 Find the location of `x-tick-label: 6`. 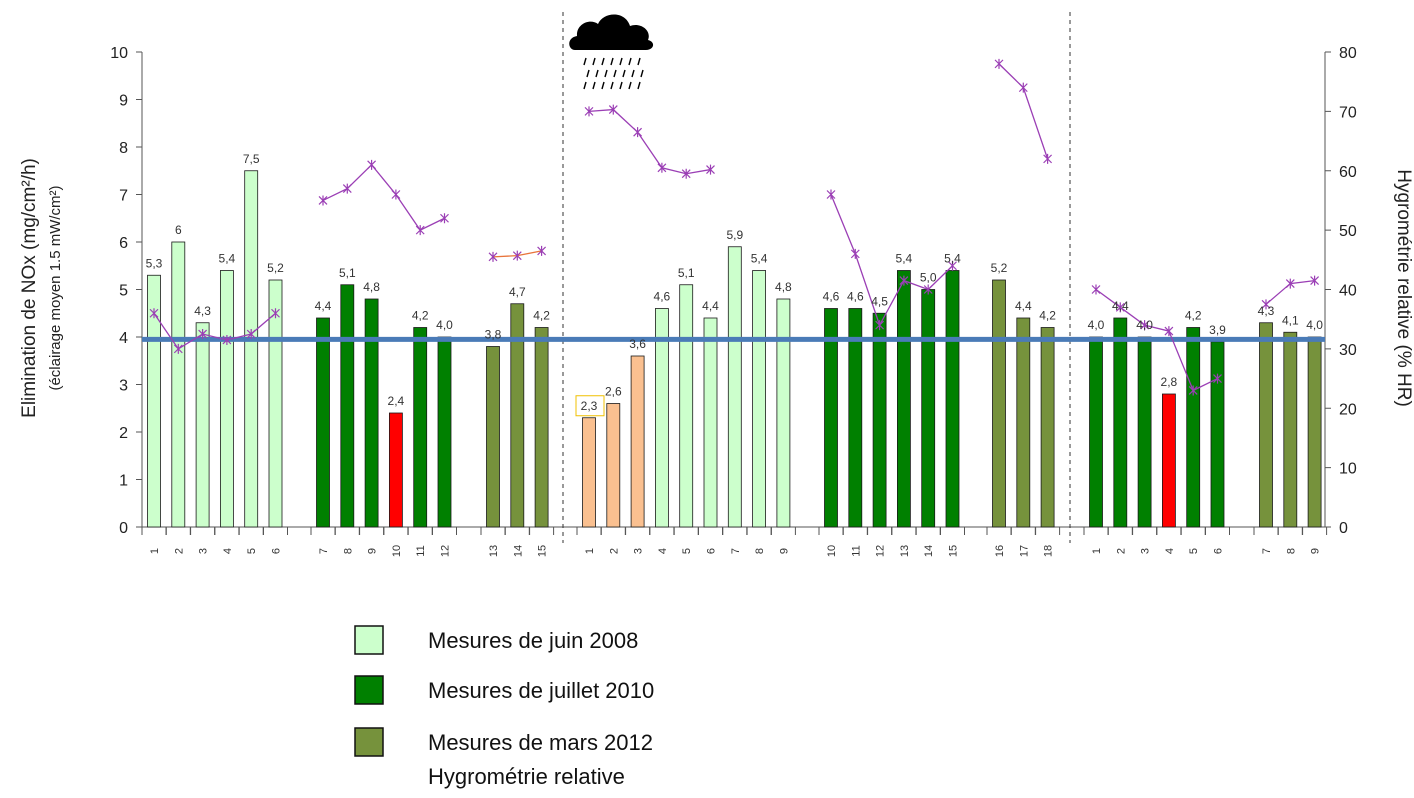

x-tick-label: 6 is located at coordinates (277, 551).